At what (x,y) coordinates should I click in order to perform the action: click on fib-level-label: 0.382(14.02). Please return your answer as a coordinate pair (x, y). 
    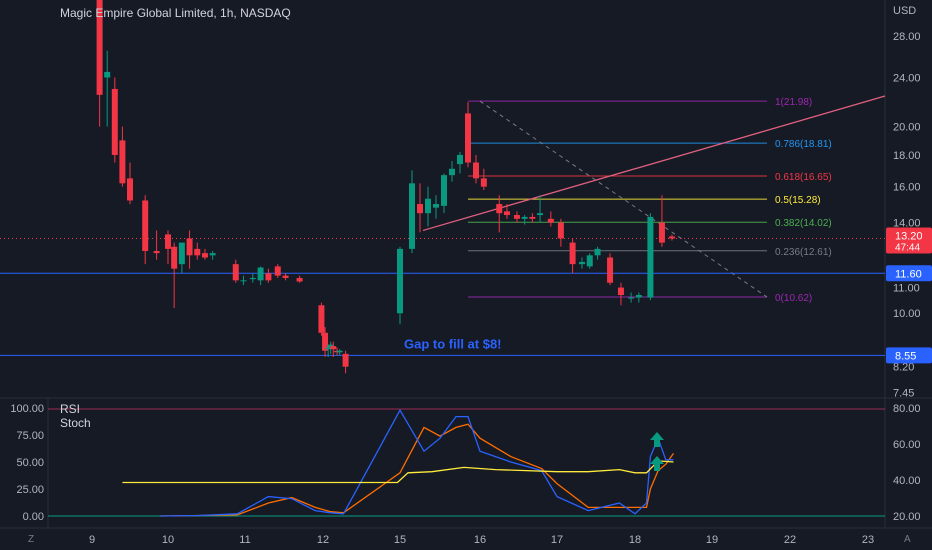
    Looking at the image, I should click on (803, 223).